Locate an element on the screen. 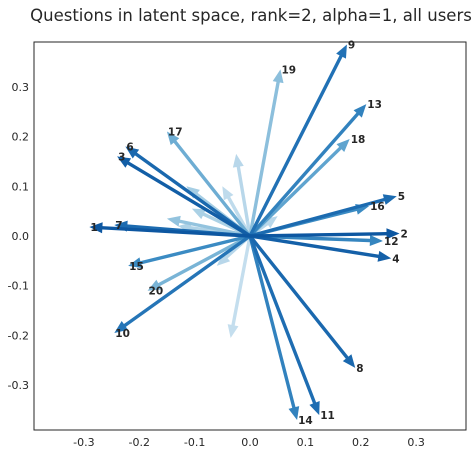 The height and width of the screenshot is (451, 473). vector-label-4: 4 is located at coordinates (395, 259).